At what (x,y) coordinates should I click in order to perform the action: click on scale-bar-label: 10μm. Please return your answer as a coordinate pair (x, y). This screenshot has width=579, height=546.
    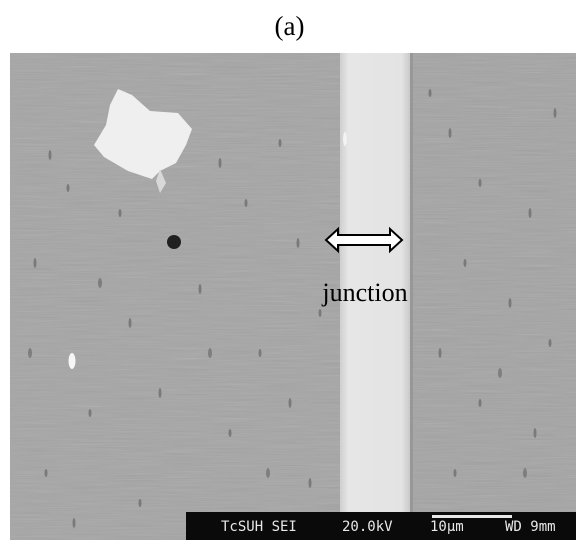
    Looking at the image, I should click on (447, 527).